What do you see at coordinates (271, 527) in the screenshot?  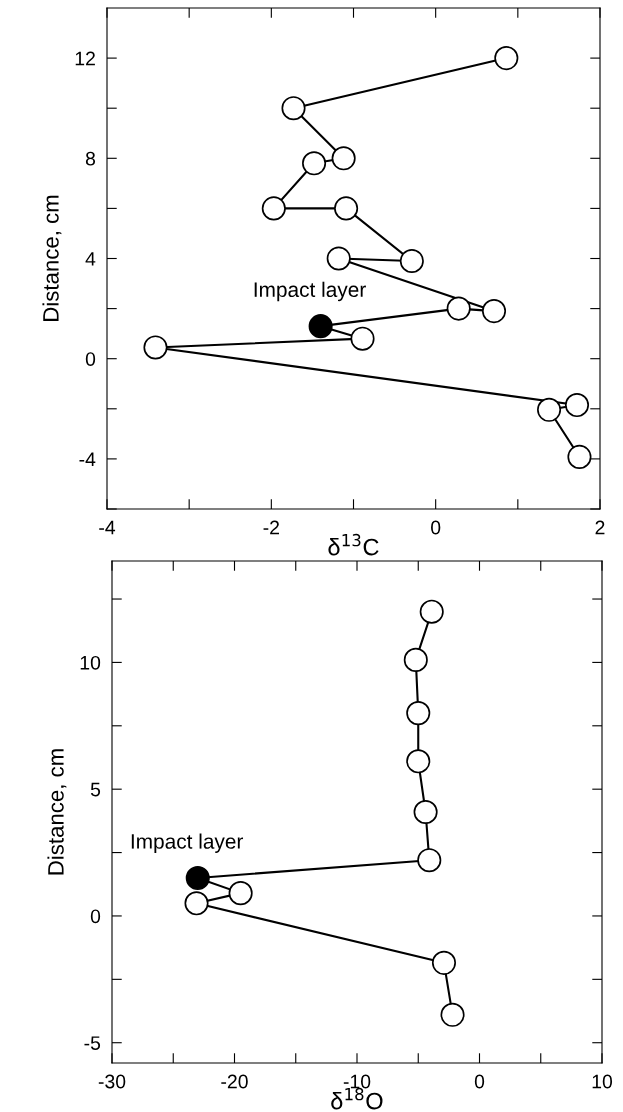 I see `x-tick-label: -2` at bounding box center [271, 527].